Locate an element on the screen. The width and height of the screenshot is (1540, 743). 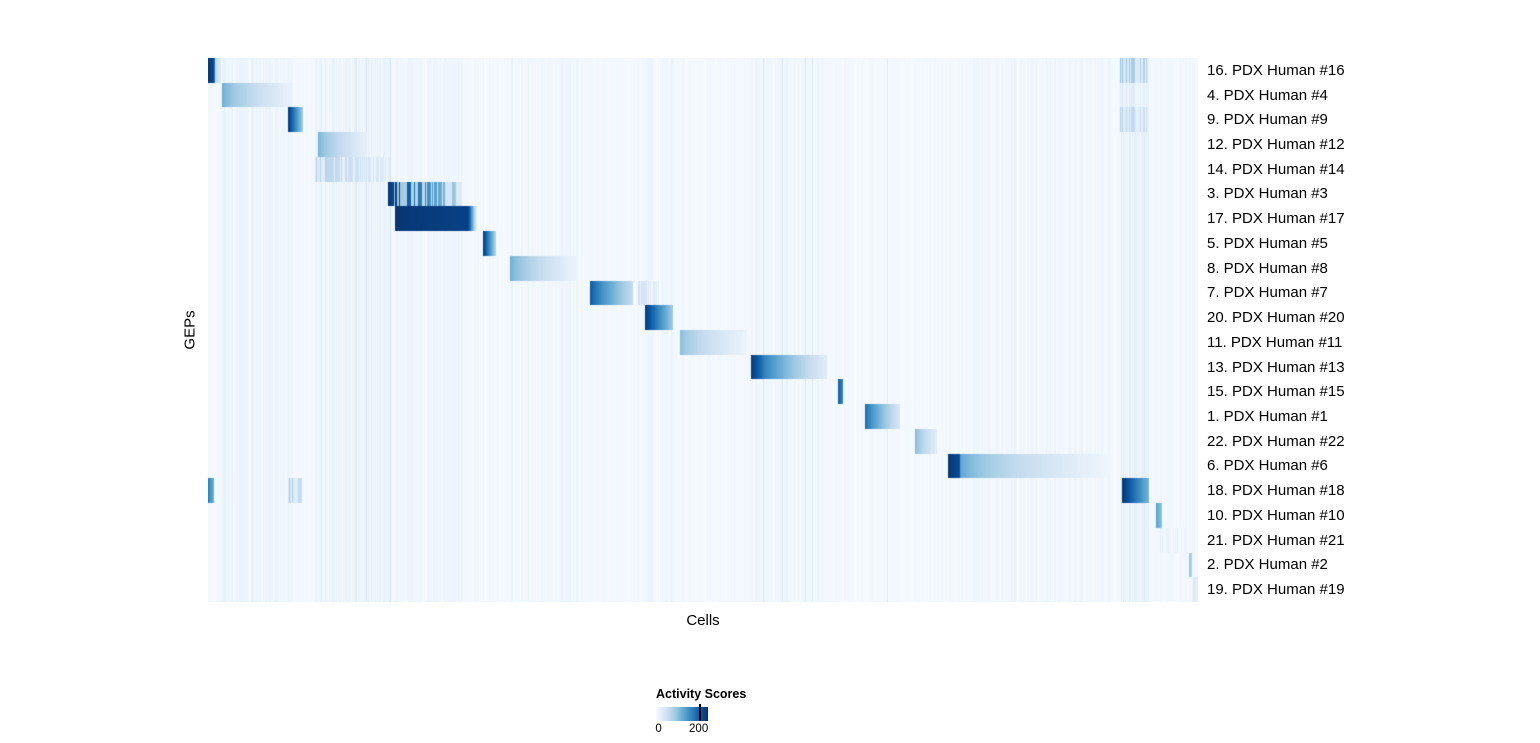
row-label: 22. PDX Human #22 is located at coordinates (1276, 441).